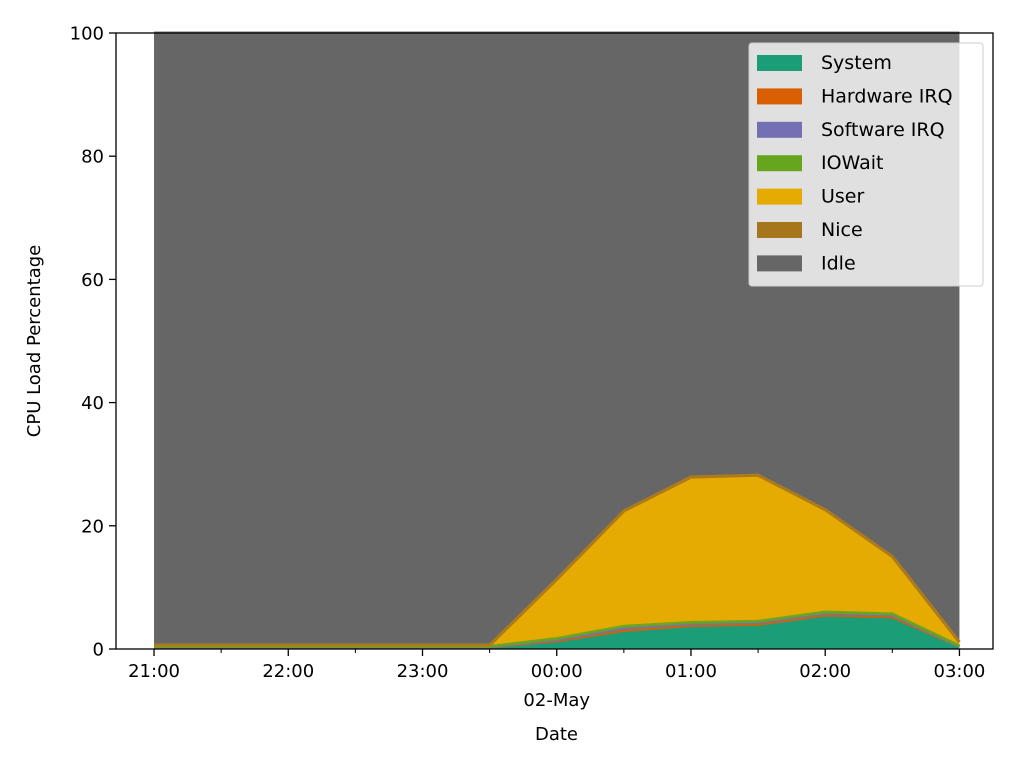 This screenshot has width=1024, height=768. Describe the element at coordinates (34, 341) in the screenshot. I see `y-axis-title: CPU Load Percentage` at that location.